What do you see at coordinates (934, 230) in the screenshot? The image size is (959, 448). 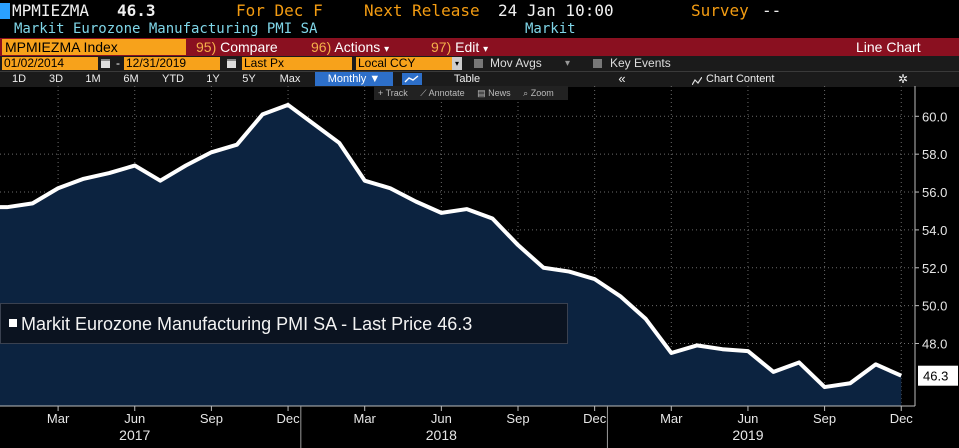 I see `y-tick-label: 54.0` at bounding box center [934, 230].